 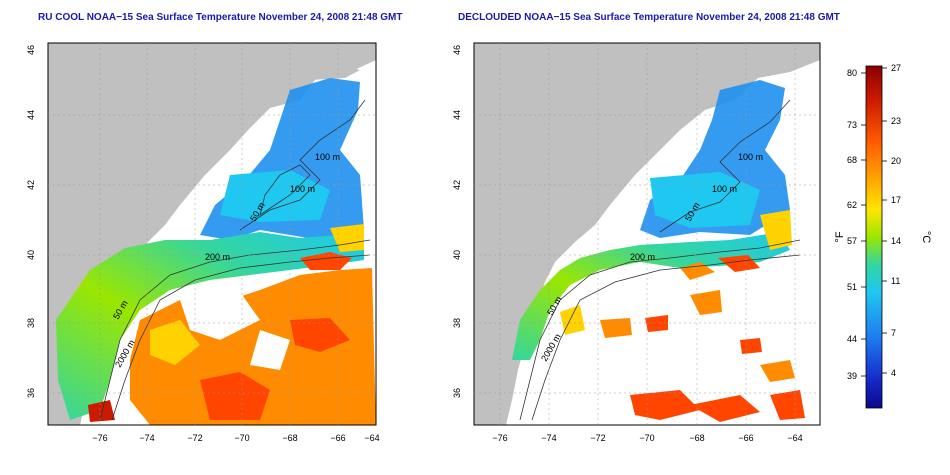 What do you see at coordinates (31, 393) in the screenshot?
I see `y-tick-label: 36` at bounding box center [31, 393].